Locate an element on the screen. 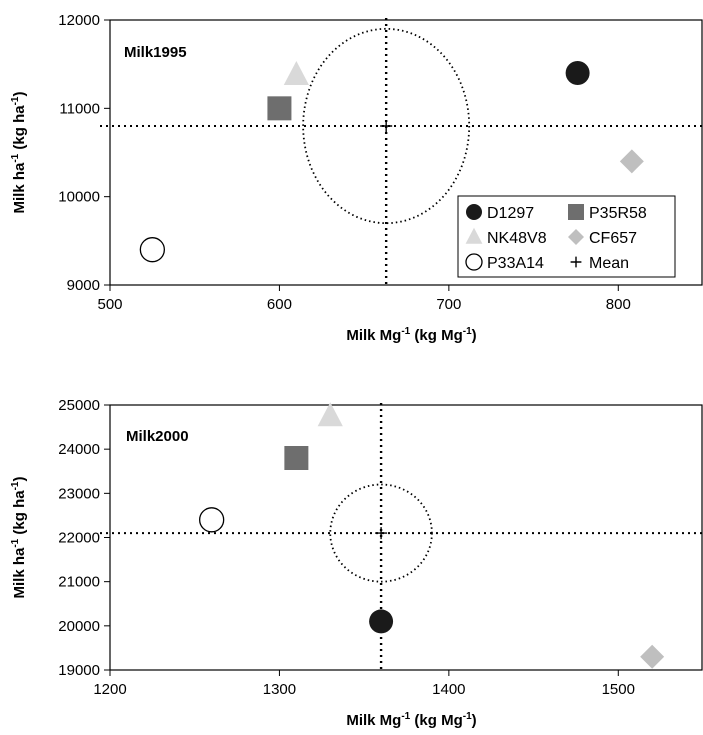 This screenshot has height=735, width=703. x-tick-label: 800 is located at coordinates (618, 304).